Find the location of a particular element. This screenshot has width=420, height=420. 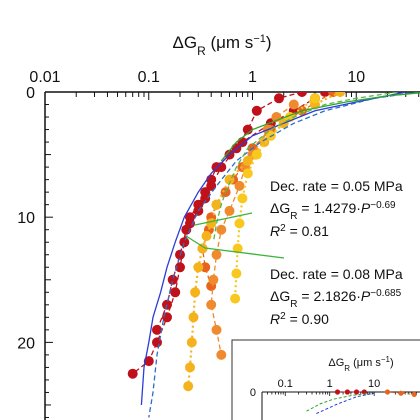

annotation-2-line2: ΔGR = 2.1826·P−0.685 is located at coordinates (336, 299).